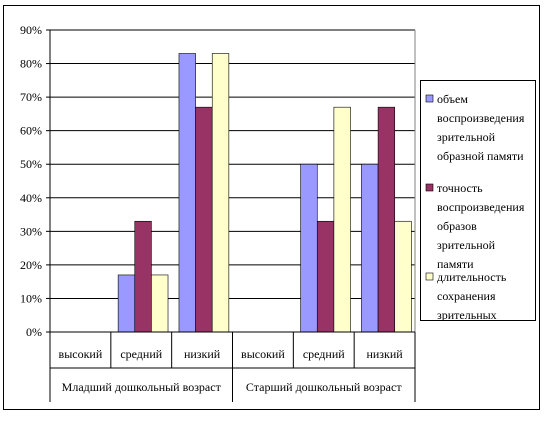 The height and width of the screenshot is (424, 544). What do you see at coordinates (472, 277) in the screenshot?
I see `legend-label: длительность` at bounding box center [472, 277].